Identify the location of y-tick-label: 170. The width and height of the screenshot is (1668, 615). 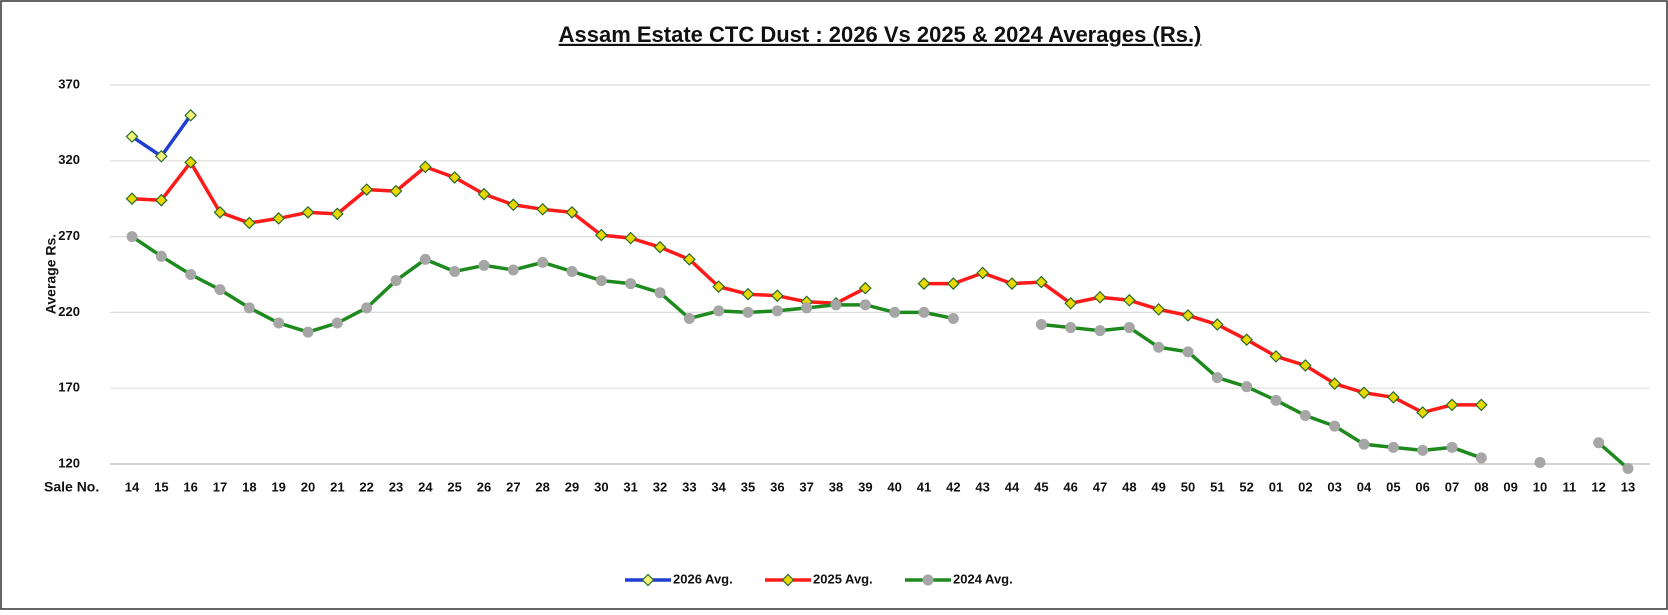
(69, 387).